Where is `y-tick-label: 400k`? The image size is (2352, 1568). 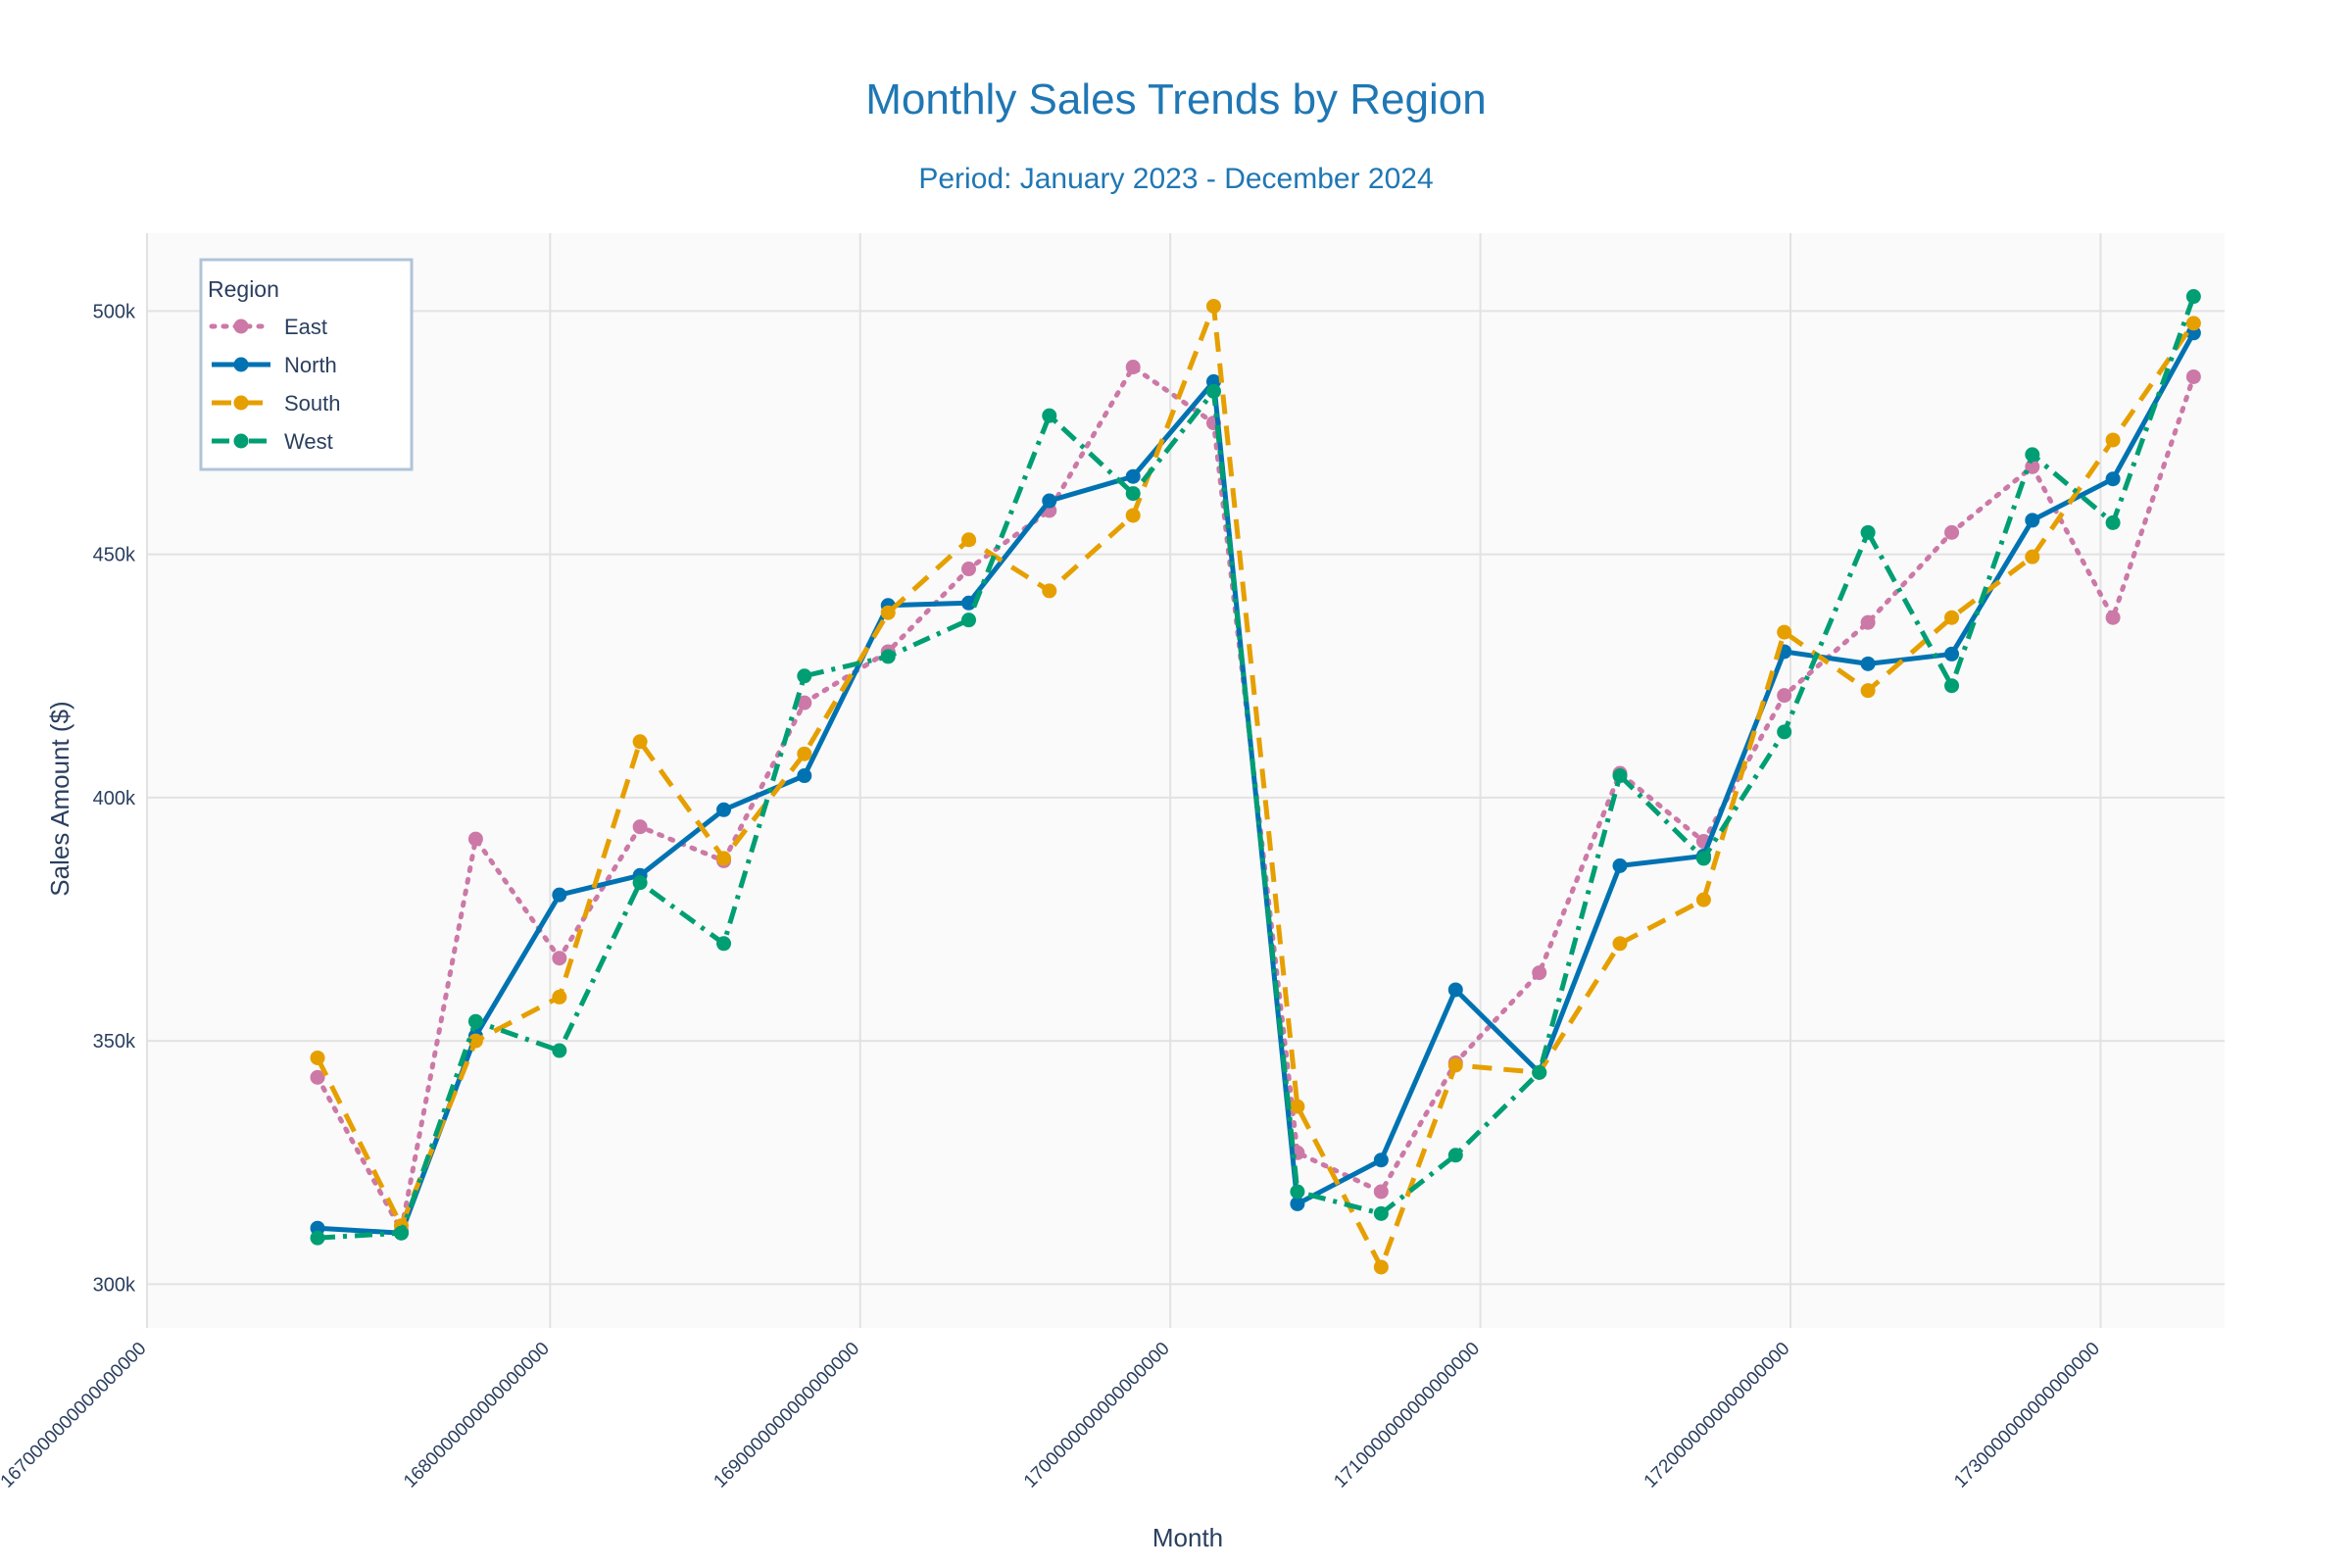
y-tick-label: 400k is located at coordinates (114, 798).